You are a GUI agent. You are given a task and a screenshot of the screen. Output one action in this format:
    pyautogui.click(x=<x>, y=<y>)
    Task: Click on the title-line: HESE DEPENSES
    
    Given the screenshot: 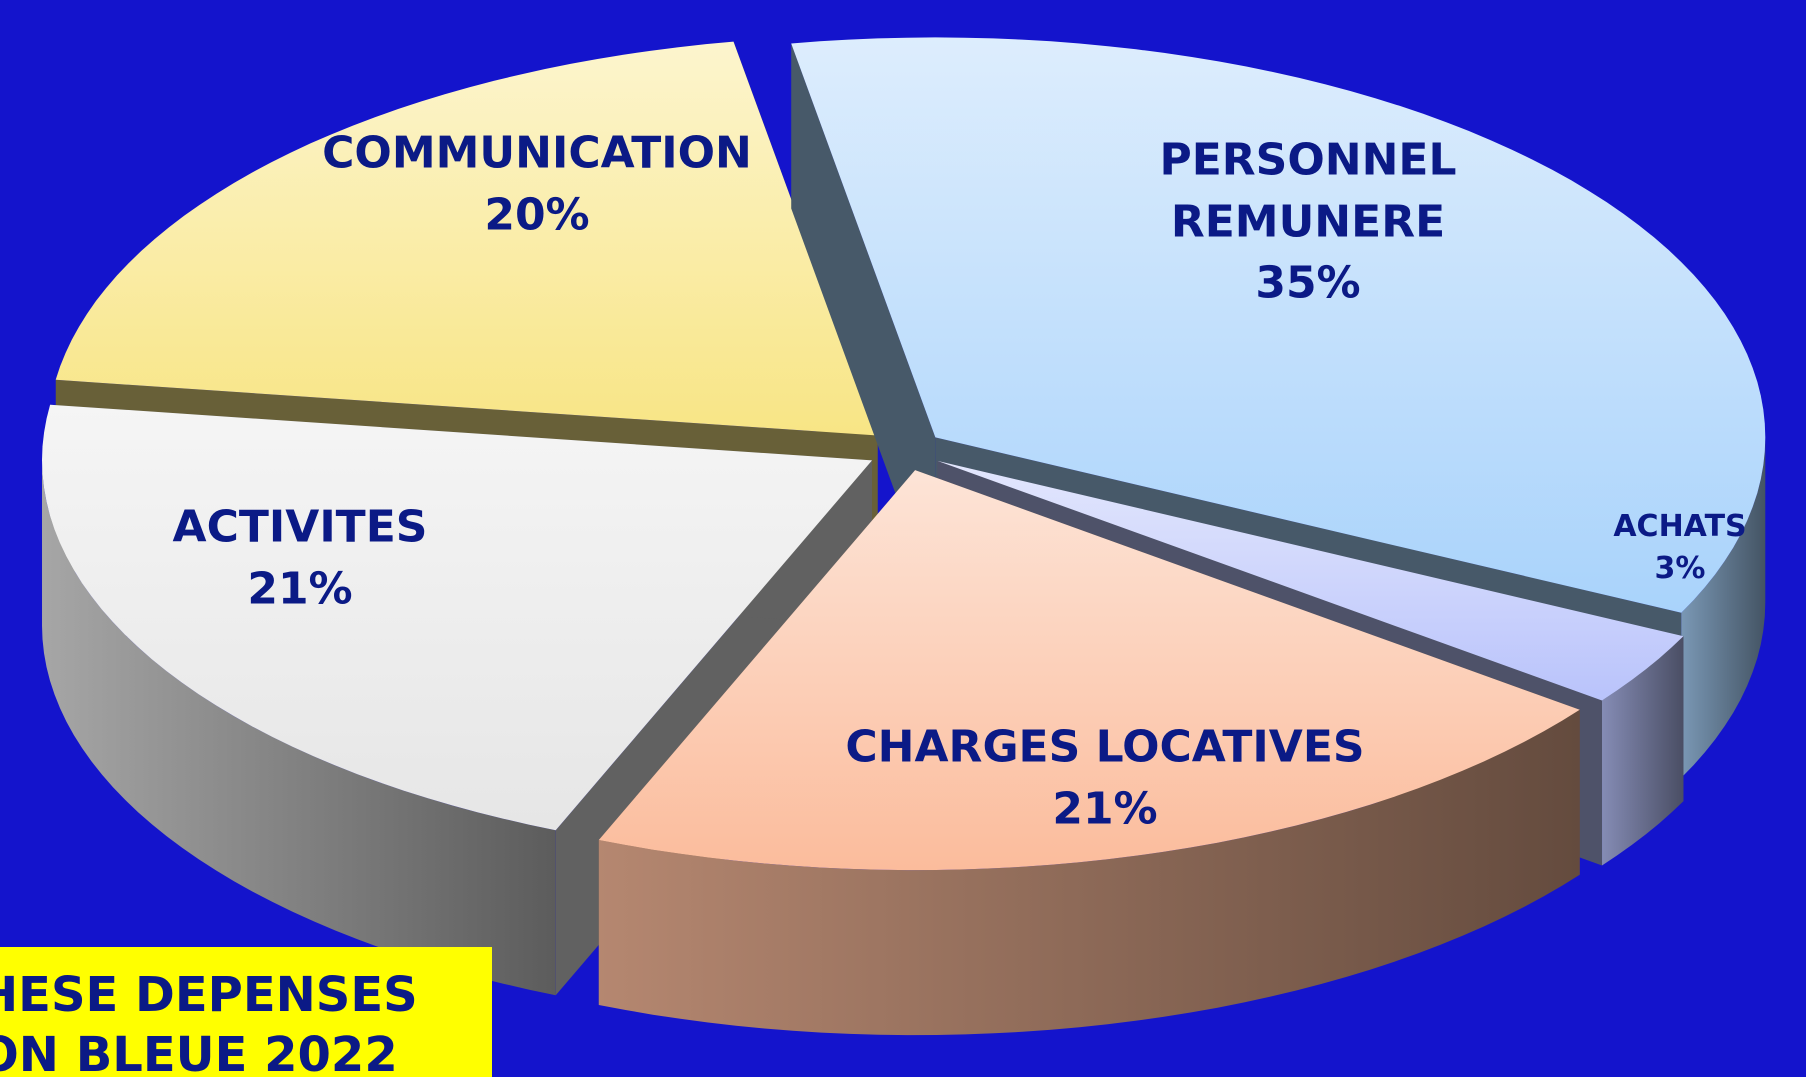 What is the action you would take?
    pyautogui.click(x=209, y=995)
    